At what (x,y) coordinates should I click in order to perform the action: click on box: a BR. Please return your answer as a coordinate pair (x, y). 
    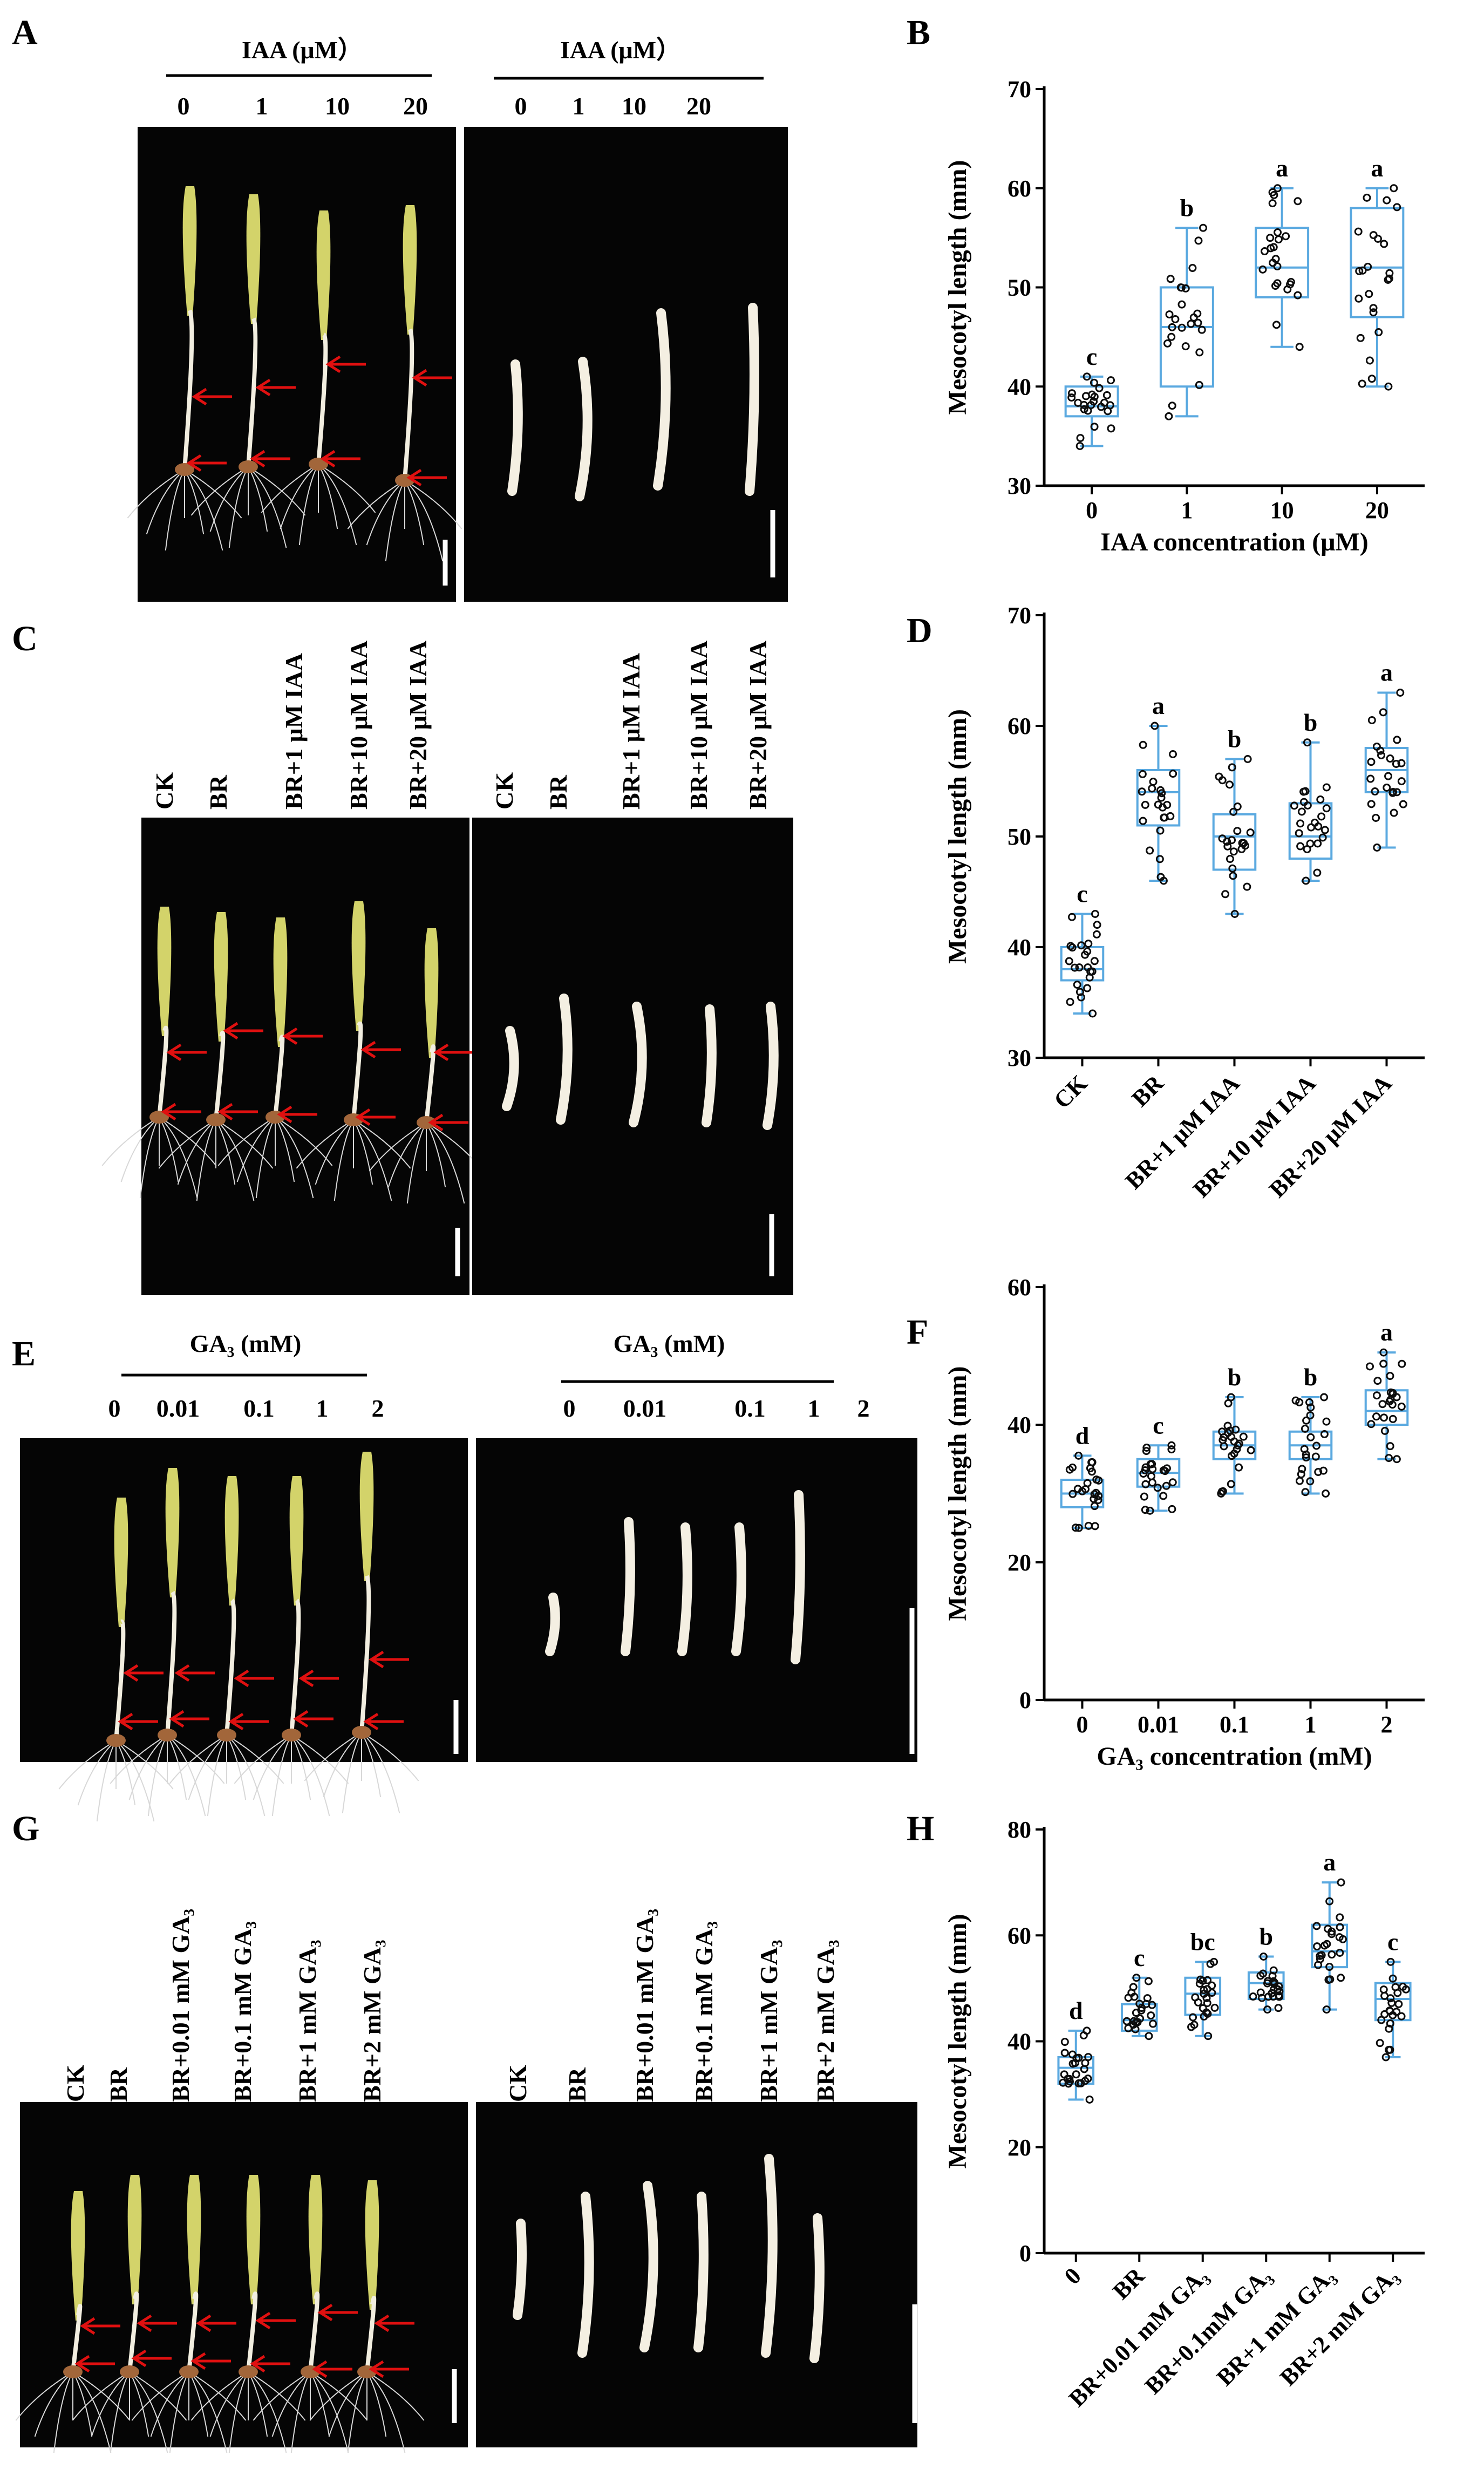
    Looking at the image, I should click on (1154, 902).